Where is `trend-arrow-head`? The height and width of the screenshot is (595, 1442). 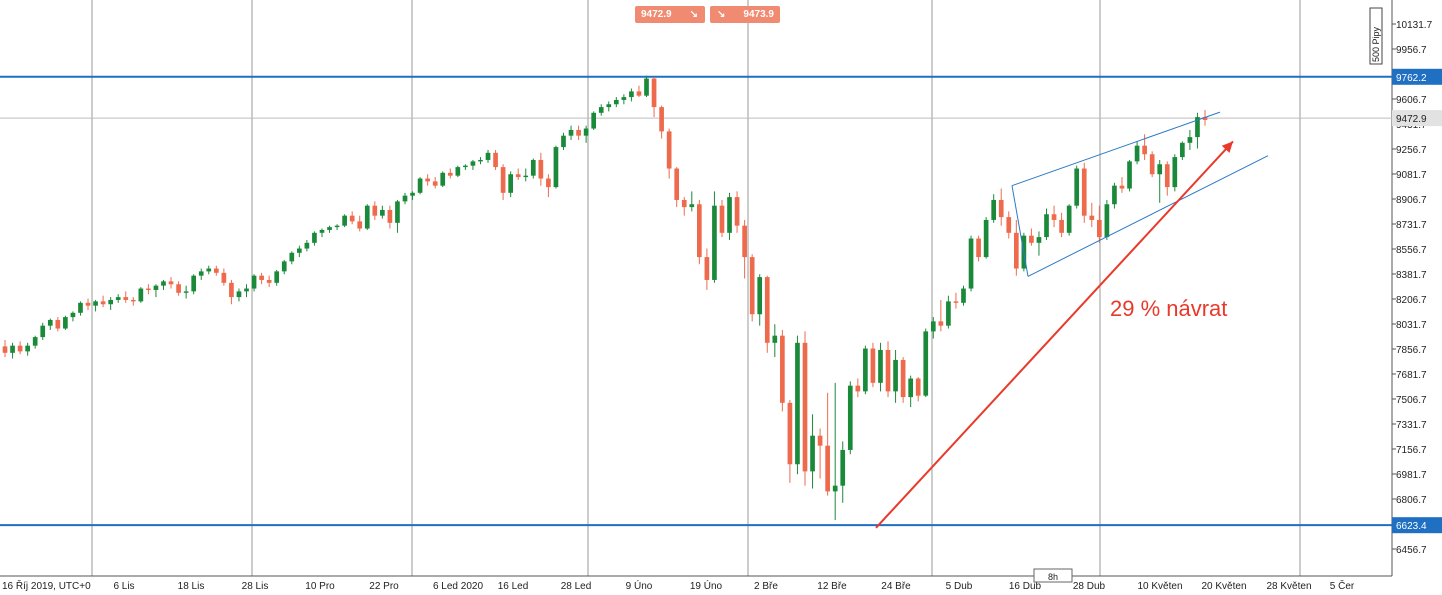 trend-arrow-head is located at coordinates (1227, 147).